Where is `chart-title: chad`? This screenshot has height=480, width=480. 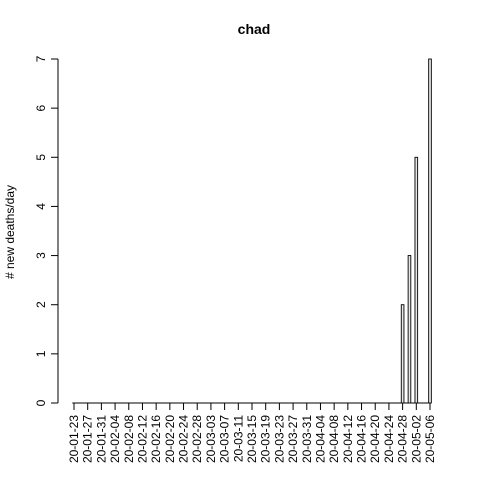 chart-title: chad is located at coordinates (254, 29).